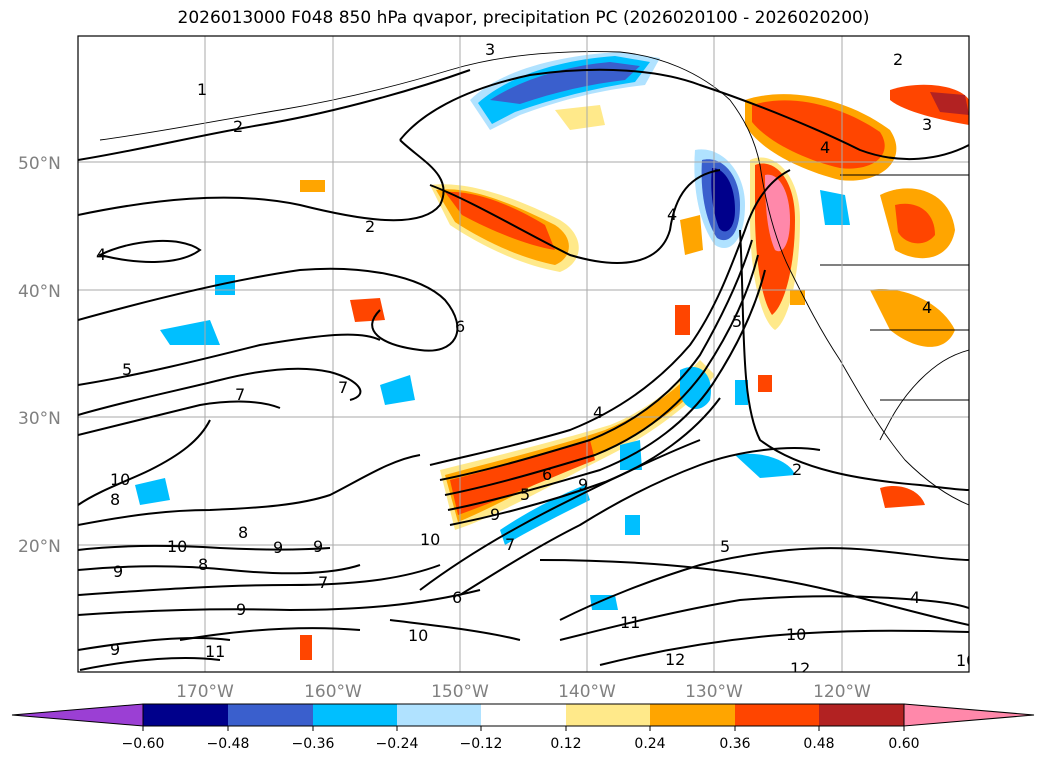 The image size is (1047, 765). Describe the element at coordinates (143, 744) in the screenshot. I see `colorbar-tick-label: −0.60` at that location.